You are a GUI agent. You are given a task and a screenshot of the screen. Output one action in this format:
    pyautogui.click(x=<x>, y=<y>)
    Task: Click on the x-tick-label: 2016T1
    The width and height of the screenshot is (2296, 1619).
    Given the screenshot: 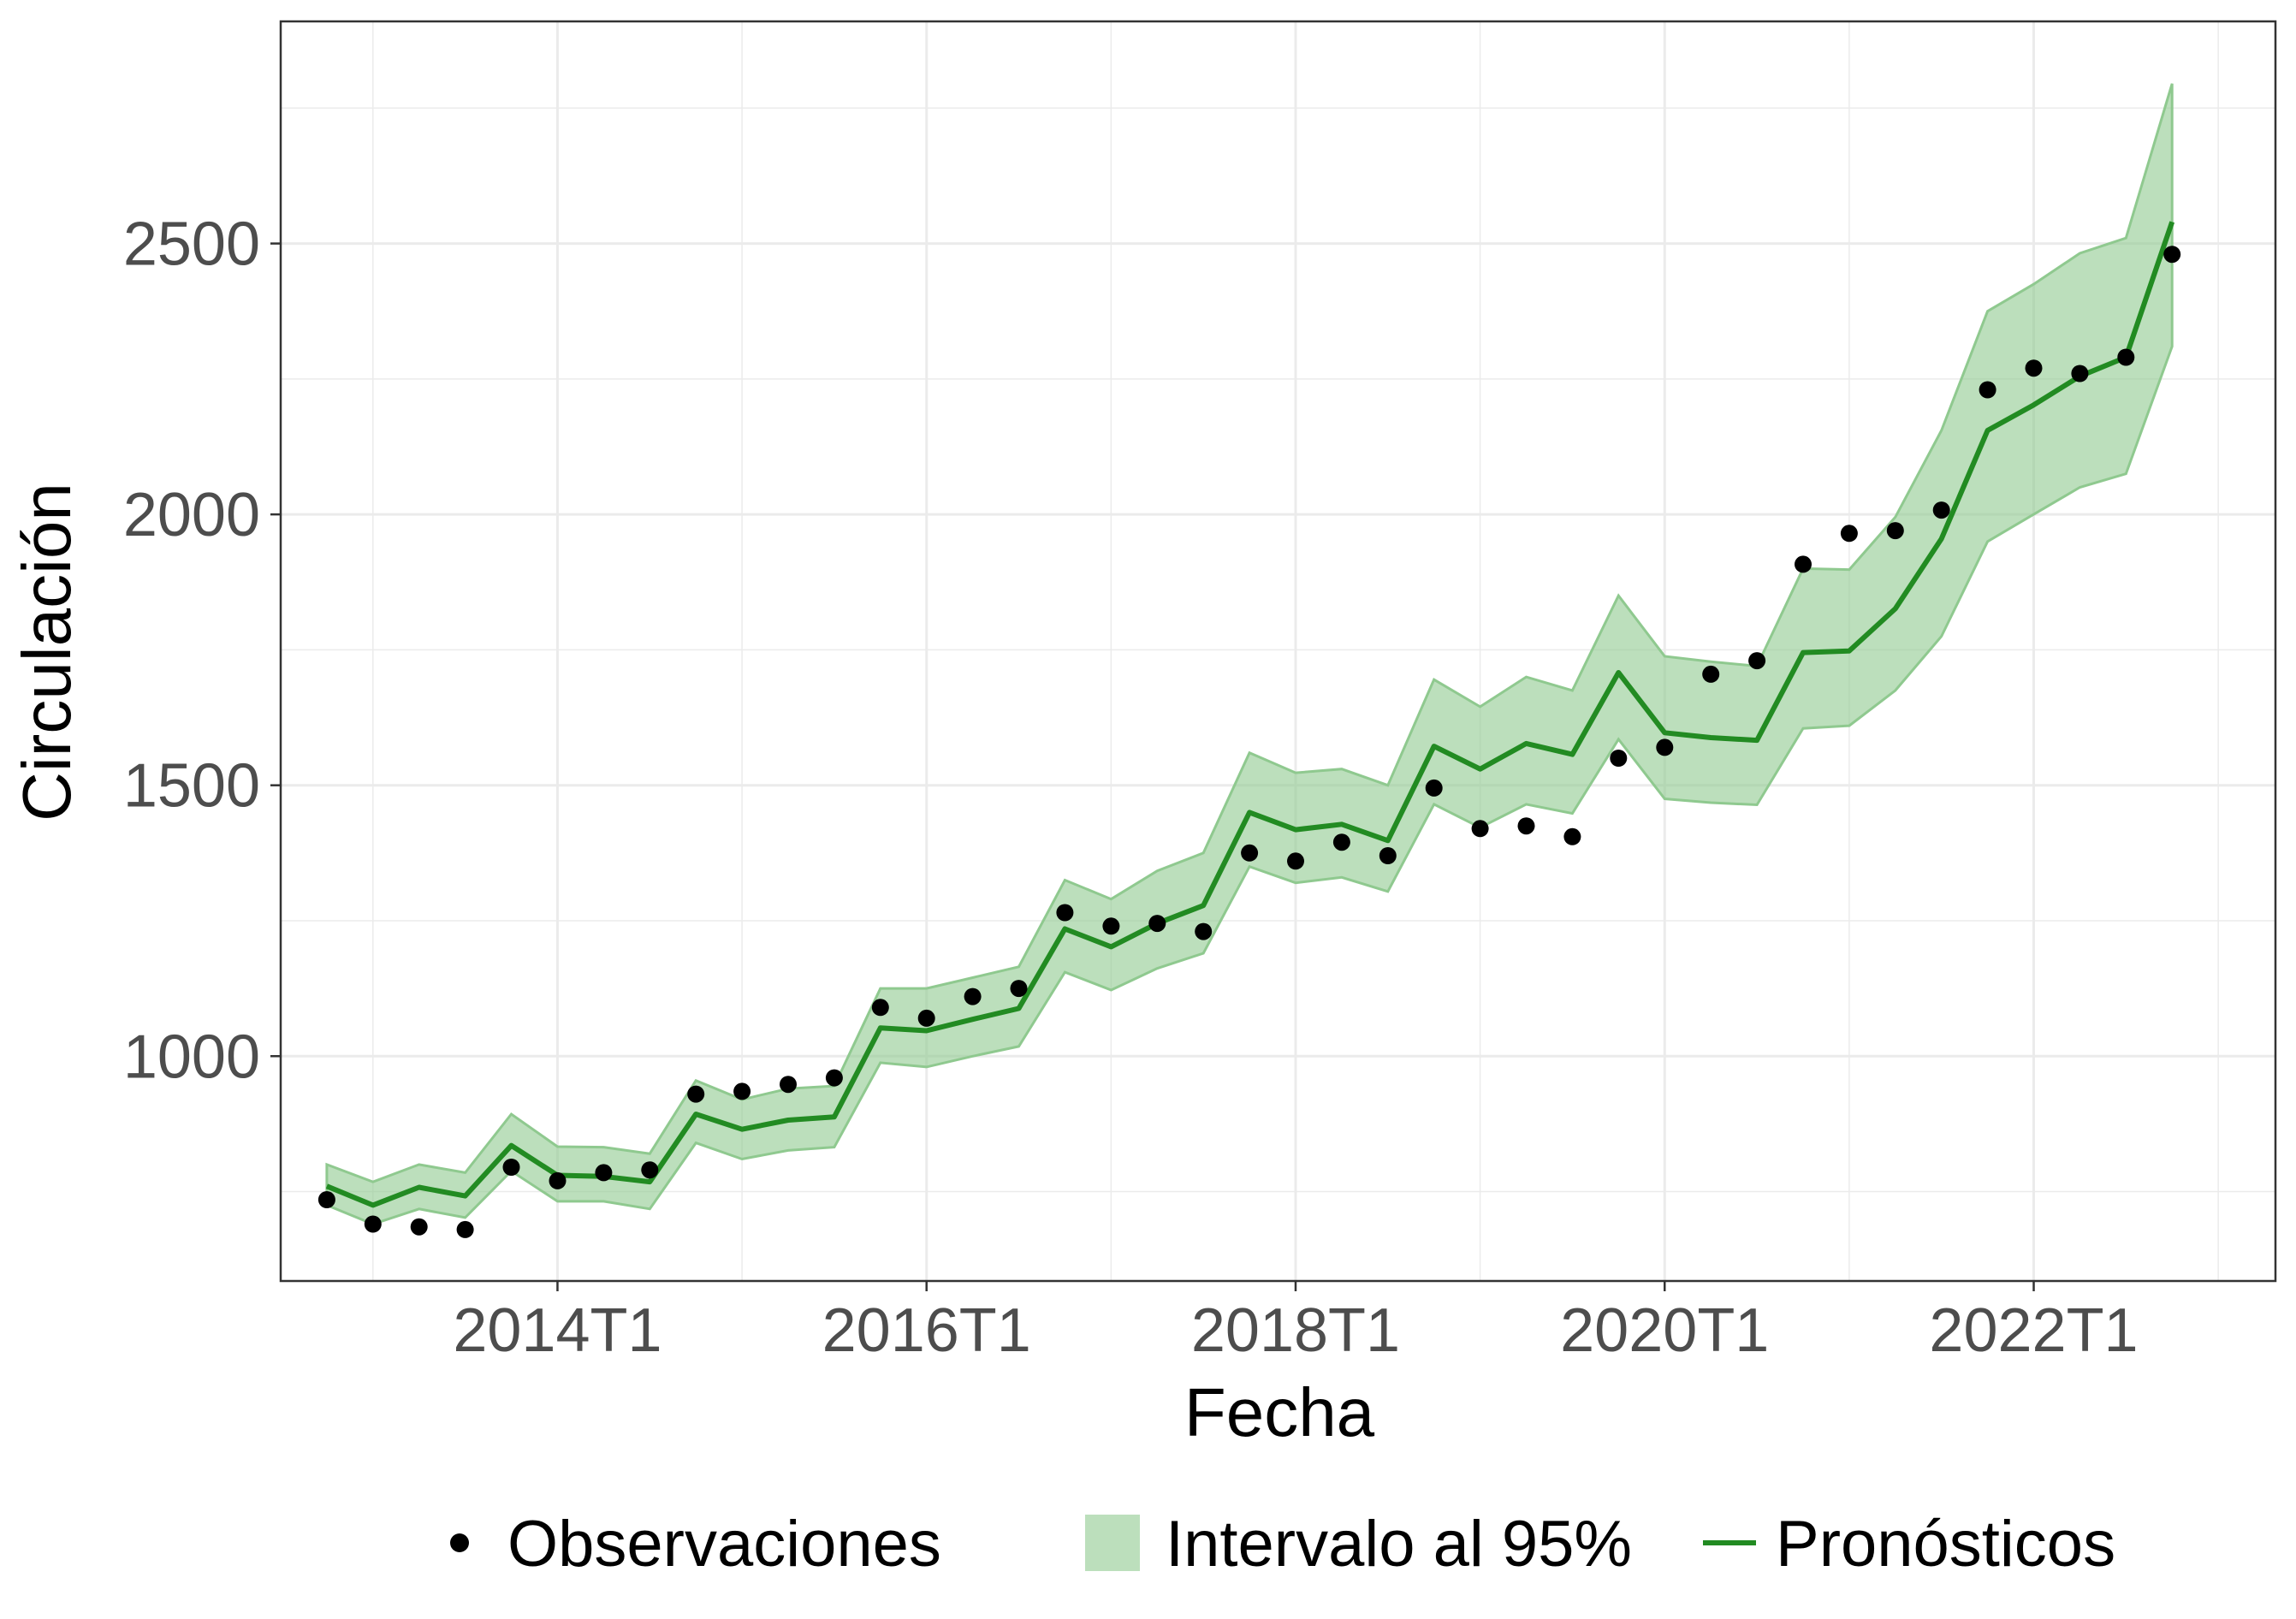 What is the action you would take?
    pyautogui.click(x=926, y=1330)
    